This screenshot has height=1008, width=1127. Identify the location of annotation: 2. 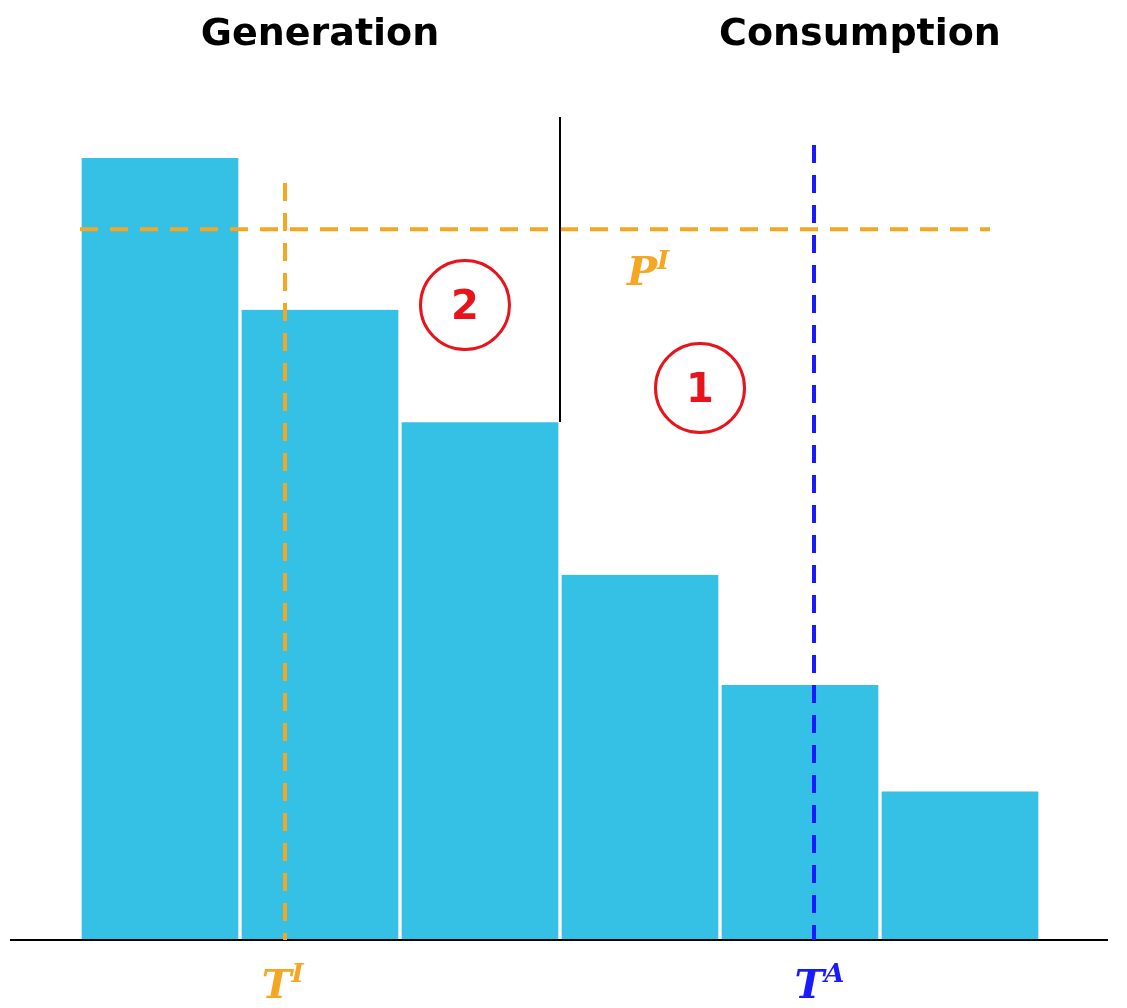
(465, 305).